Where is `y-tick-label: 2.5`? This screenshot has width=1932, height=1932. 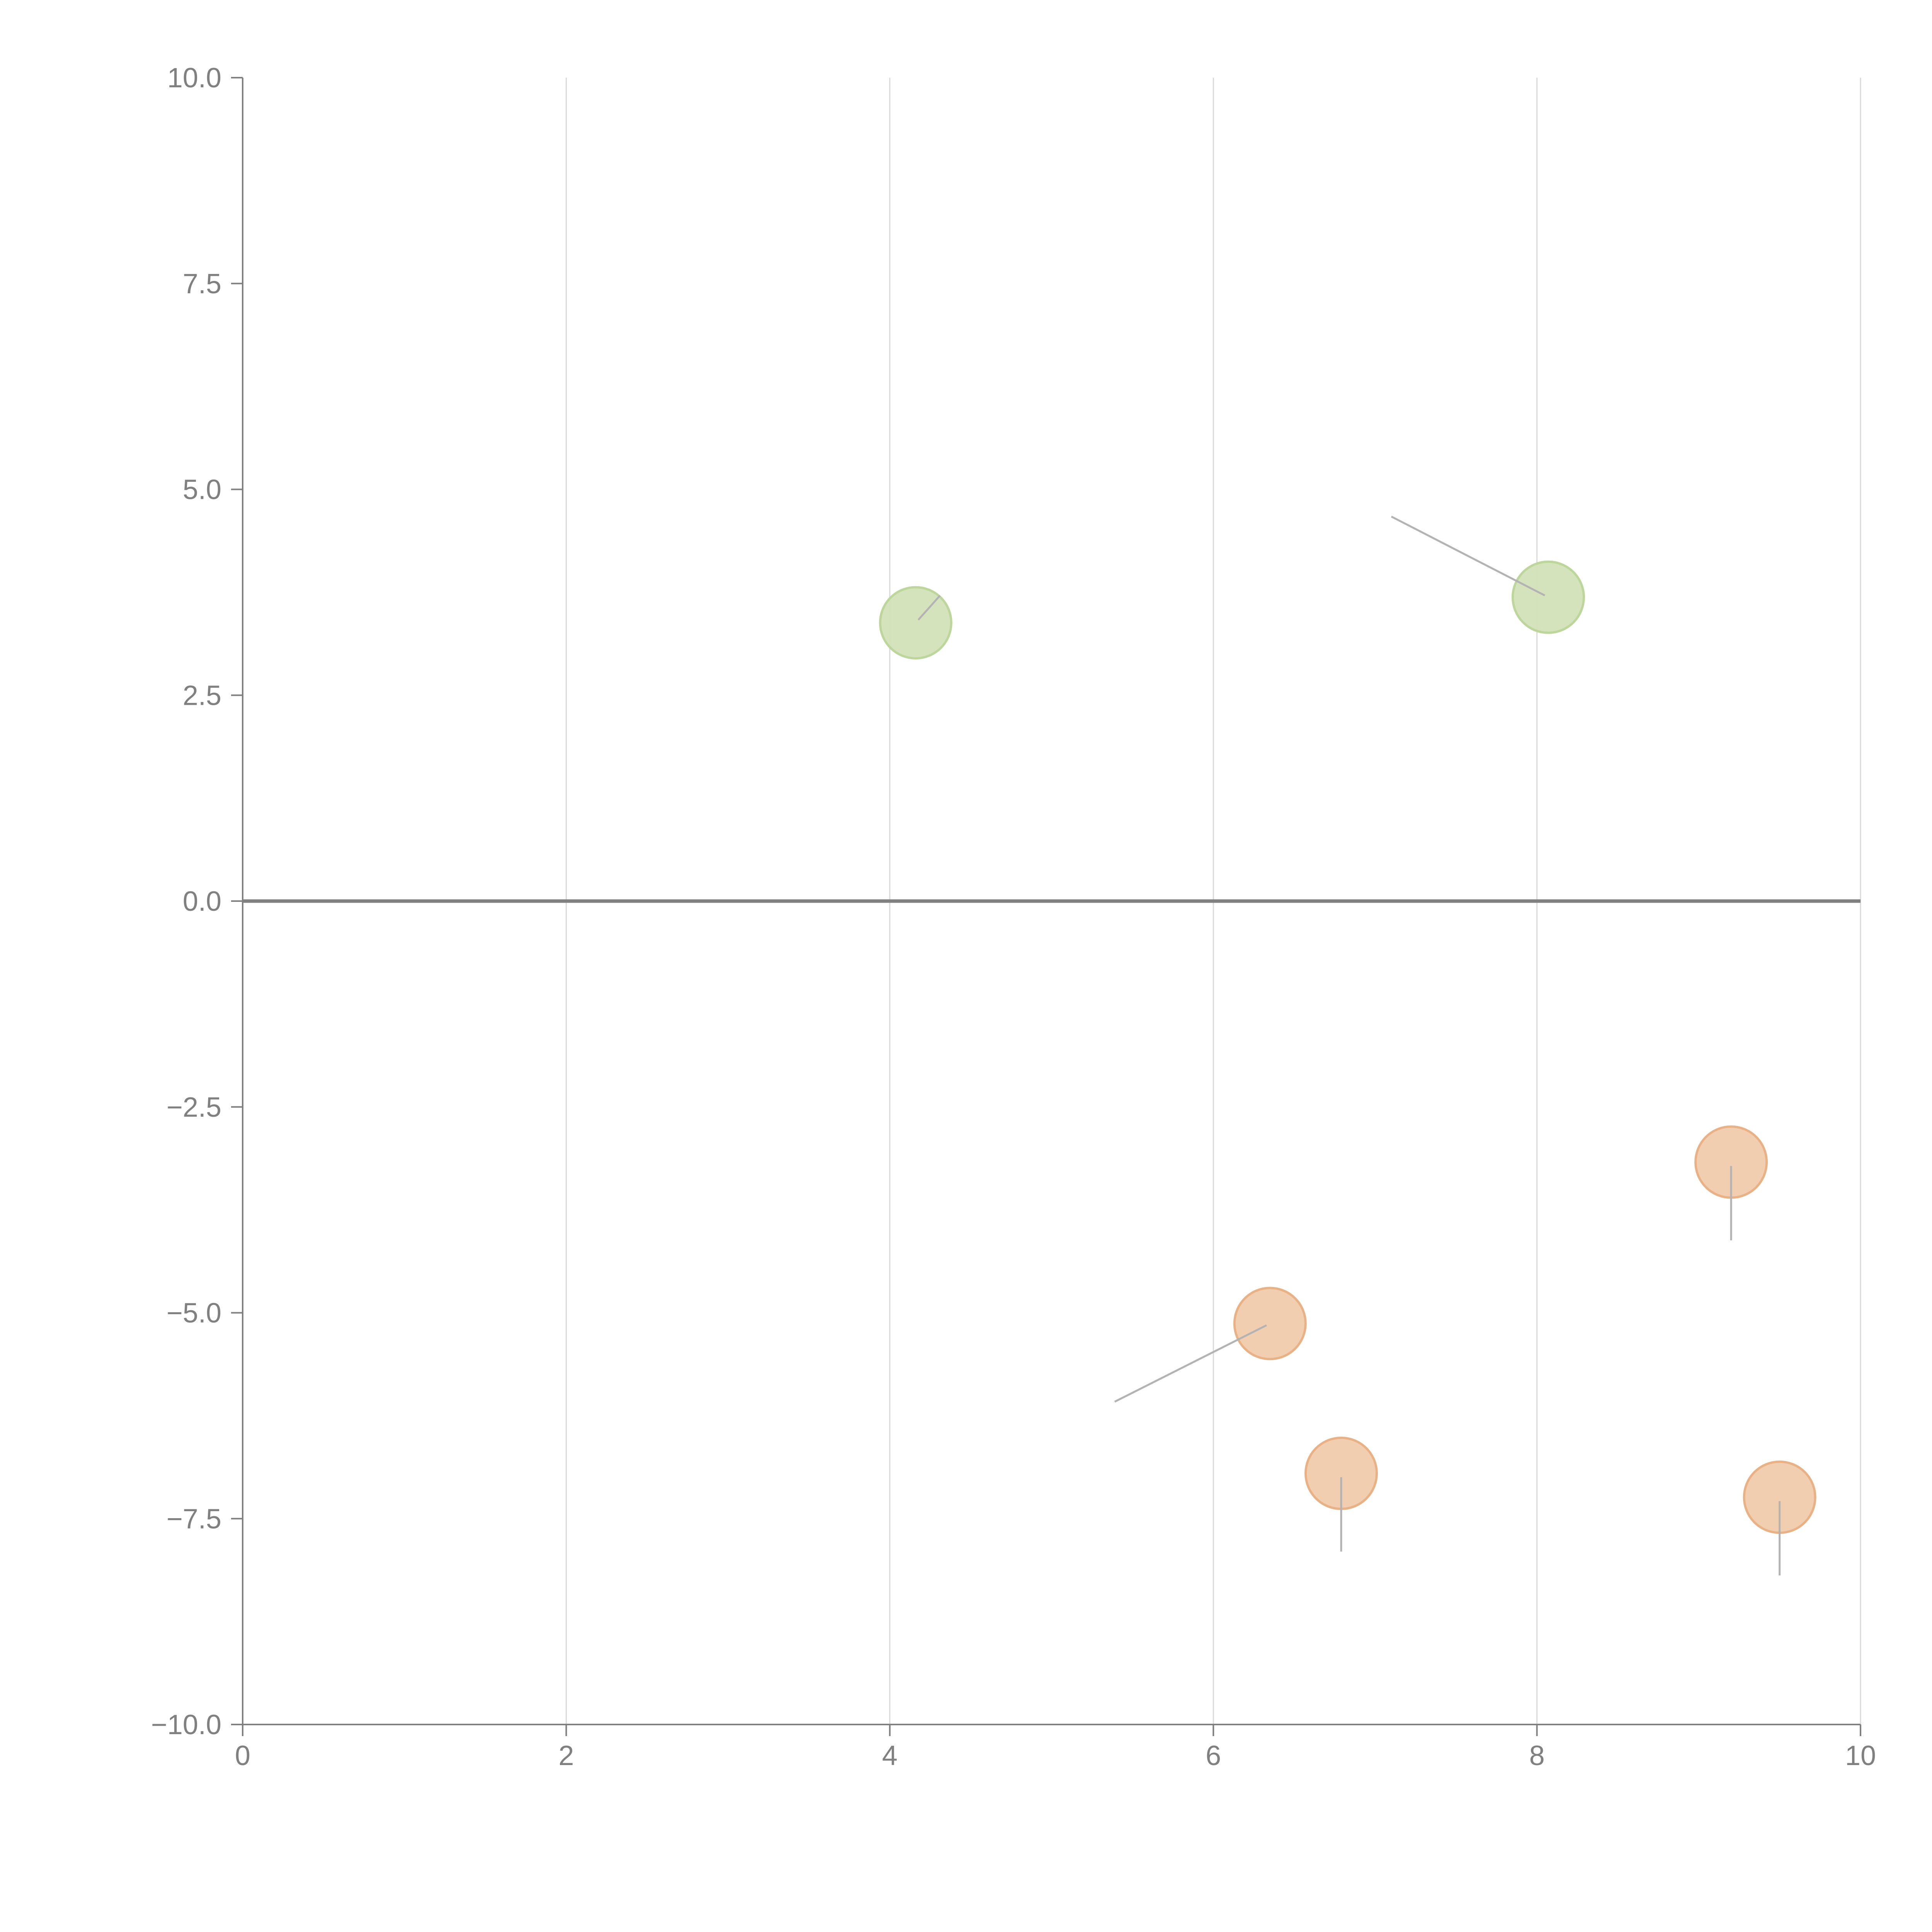
y-tick-label: 2.5 is located at coordinates (202, 695).